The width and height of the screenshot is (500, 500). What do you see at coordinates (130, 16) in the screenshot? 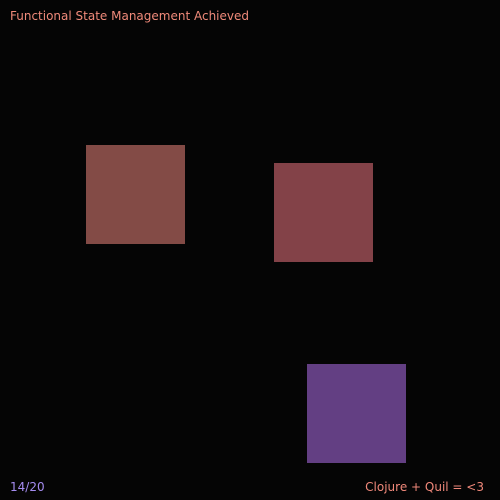
I see `sketch-title: Functional State Management Achieved` at bounding box center [130, 16].